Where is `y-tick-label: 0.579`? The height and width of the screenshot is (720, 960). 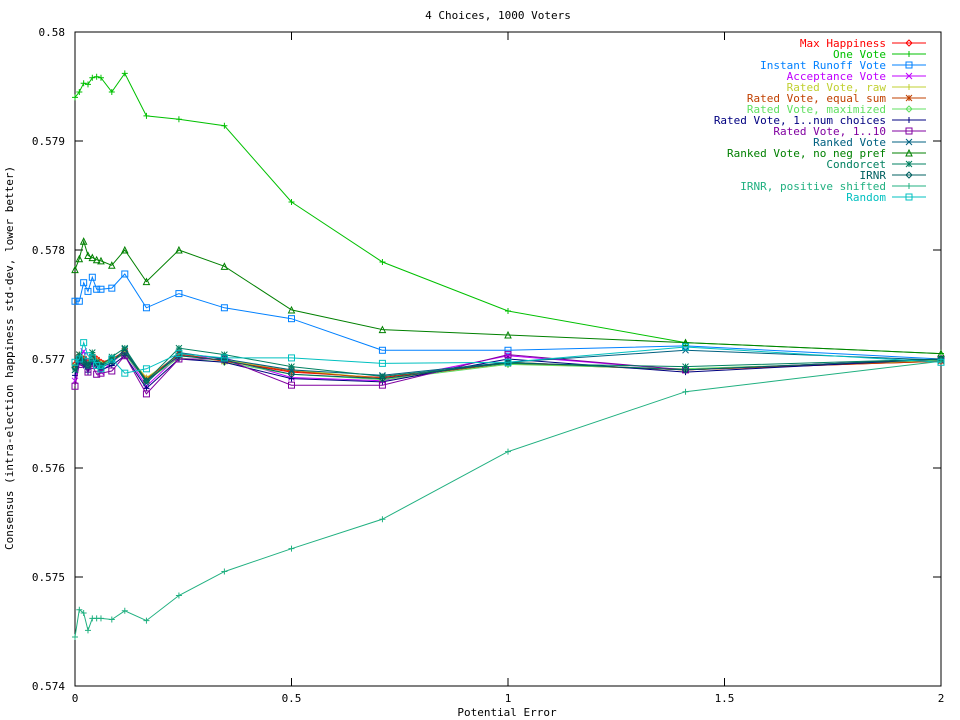 y-tick-label: 0.579 is located at coordinates (48, 141).